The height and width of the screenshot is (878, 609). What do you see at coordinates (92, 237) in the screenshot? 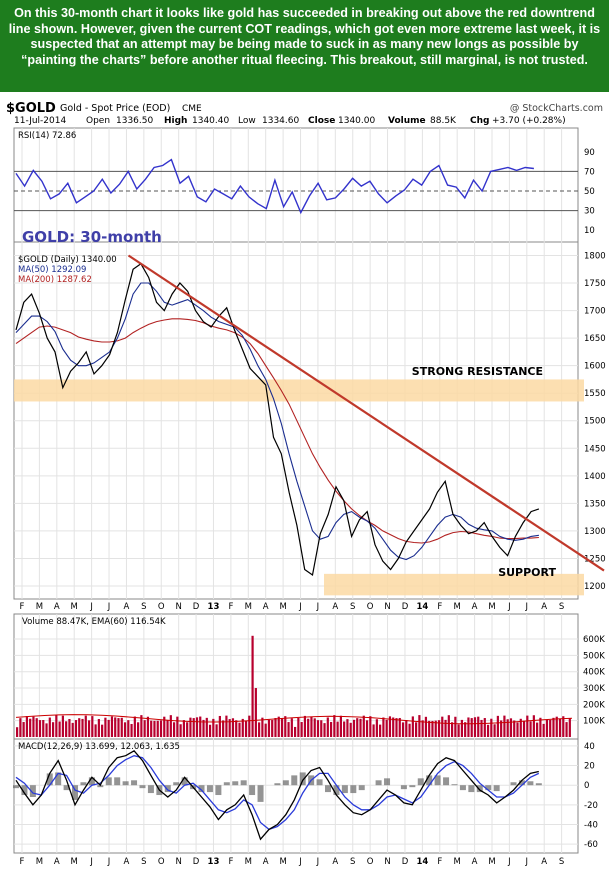
I see `chart-title: GOLD: 30-month` at bounding box center [92, 237].